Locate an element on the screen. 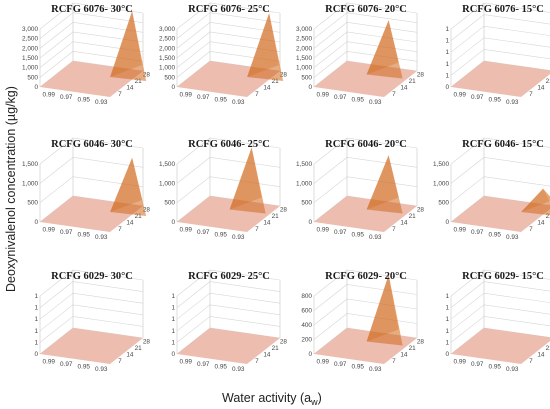  z-tick-label: 600 is located at coordinates (306, 311).